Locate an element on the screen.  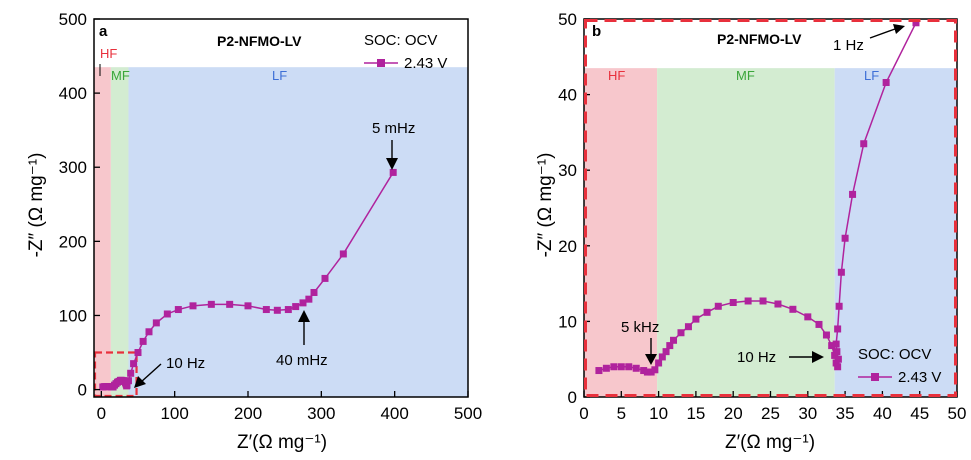
x-axis-label-b: Z′(Ω mg⁻¹) is located at coordinates (770, 442).